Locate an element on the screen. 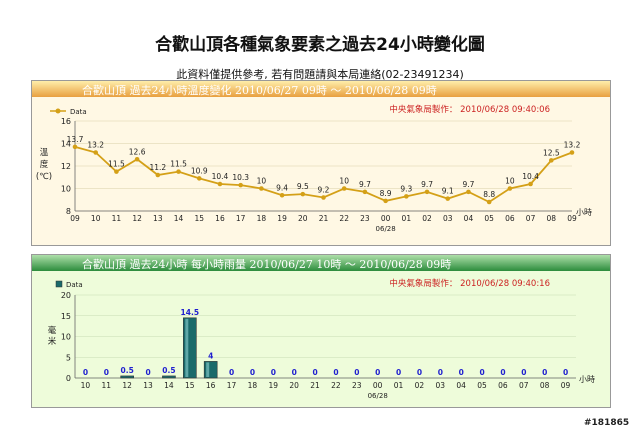 The image size is (640, 435). rainfall-bar-highlight is located at coordinates (208, 369).